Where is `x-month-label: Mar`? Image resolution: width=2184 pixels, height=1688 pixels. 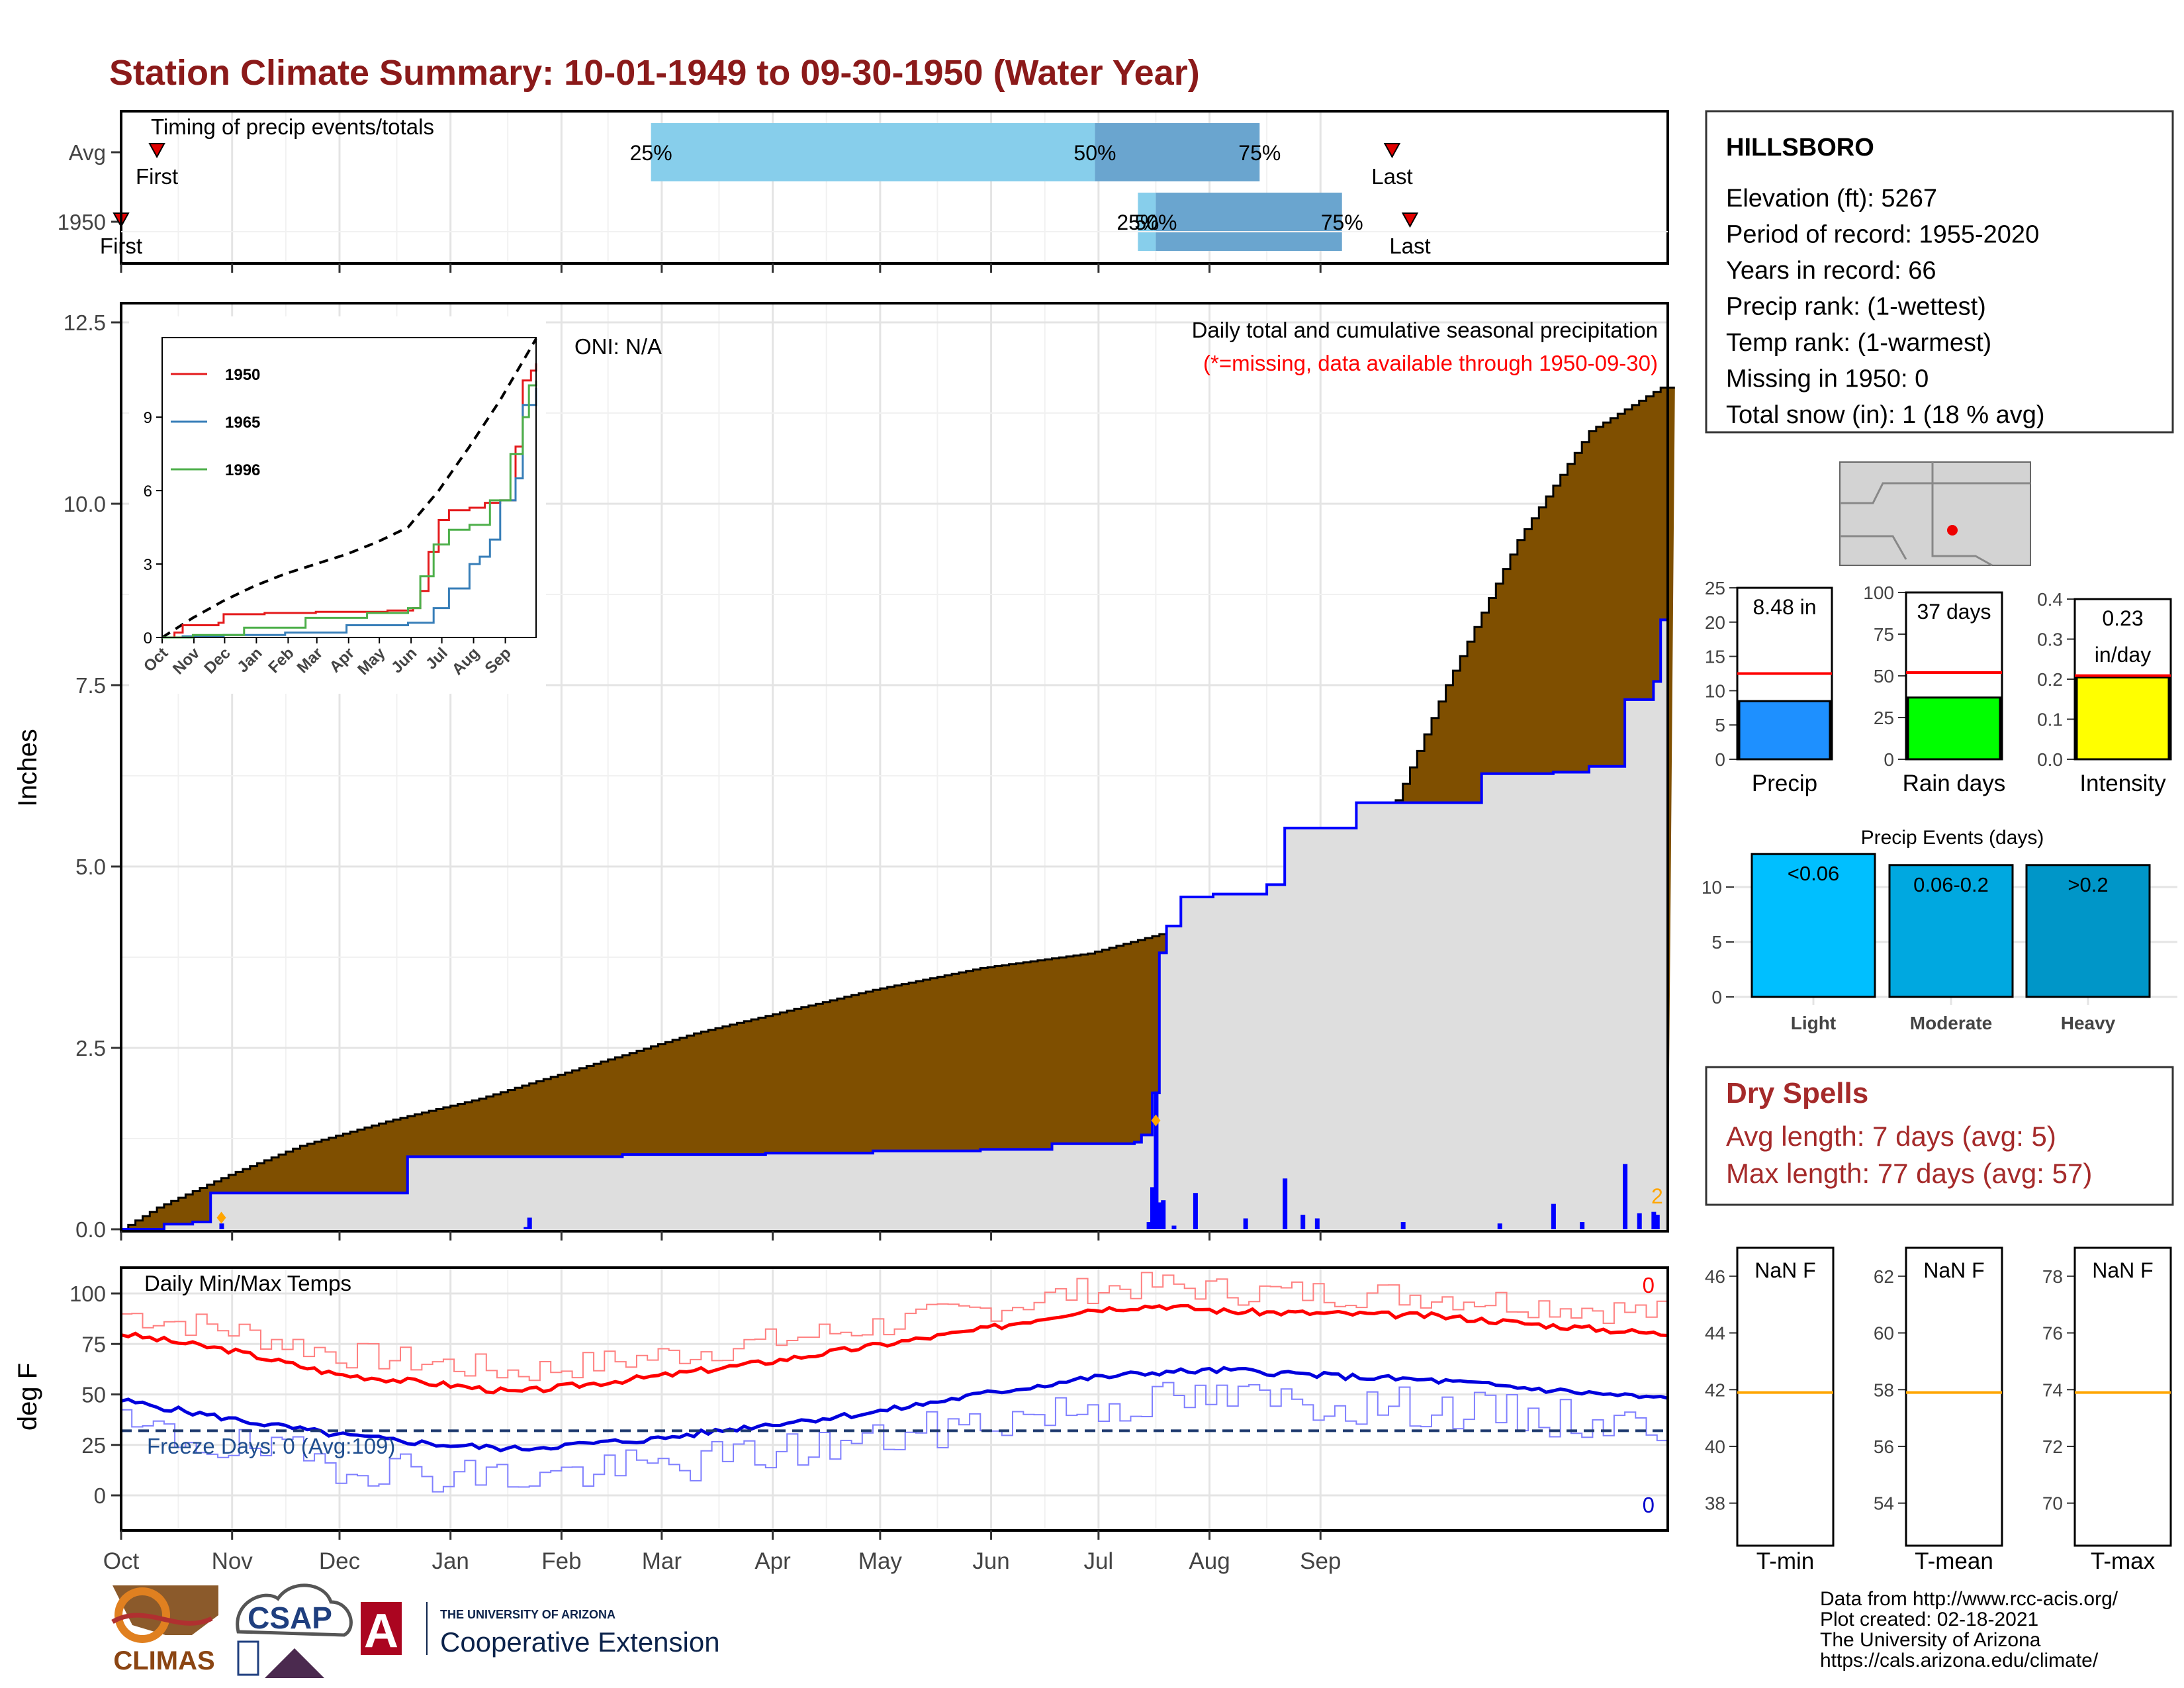
x-month-label: Mar is located at coordinates (662, 1561).